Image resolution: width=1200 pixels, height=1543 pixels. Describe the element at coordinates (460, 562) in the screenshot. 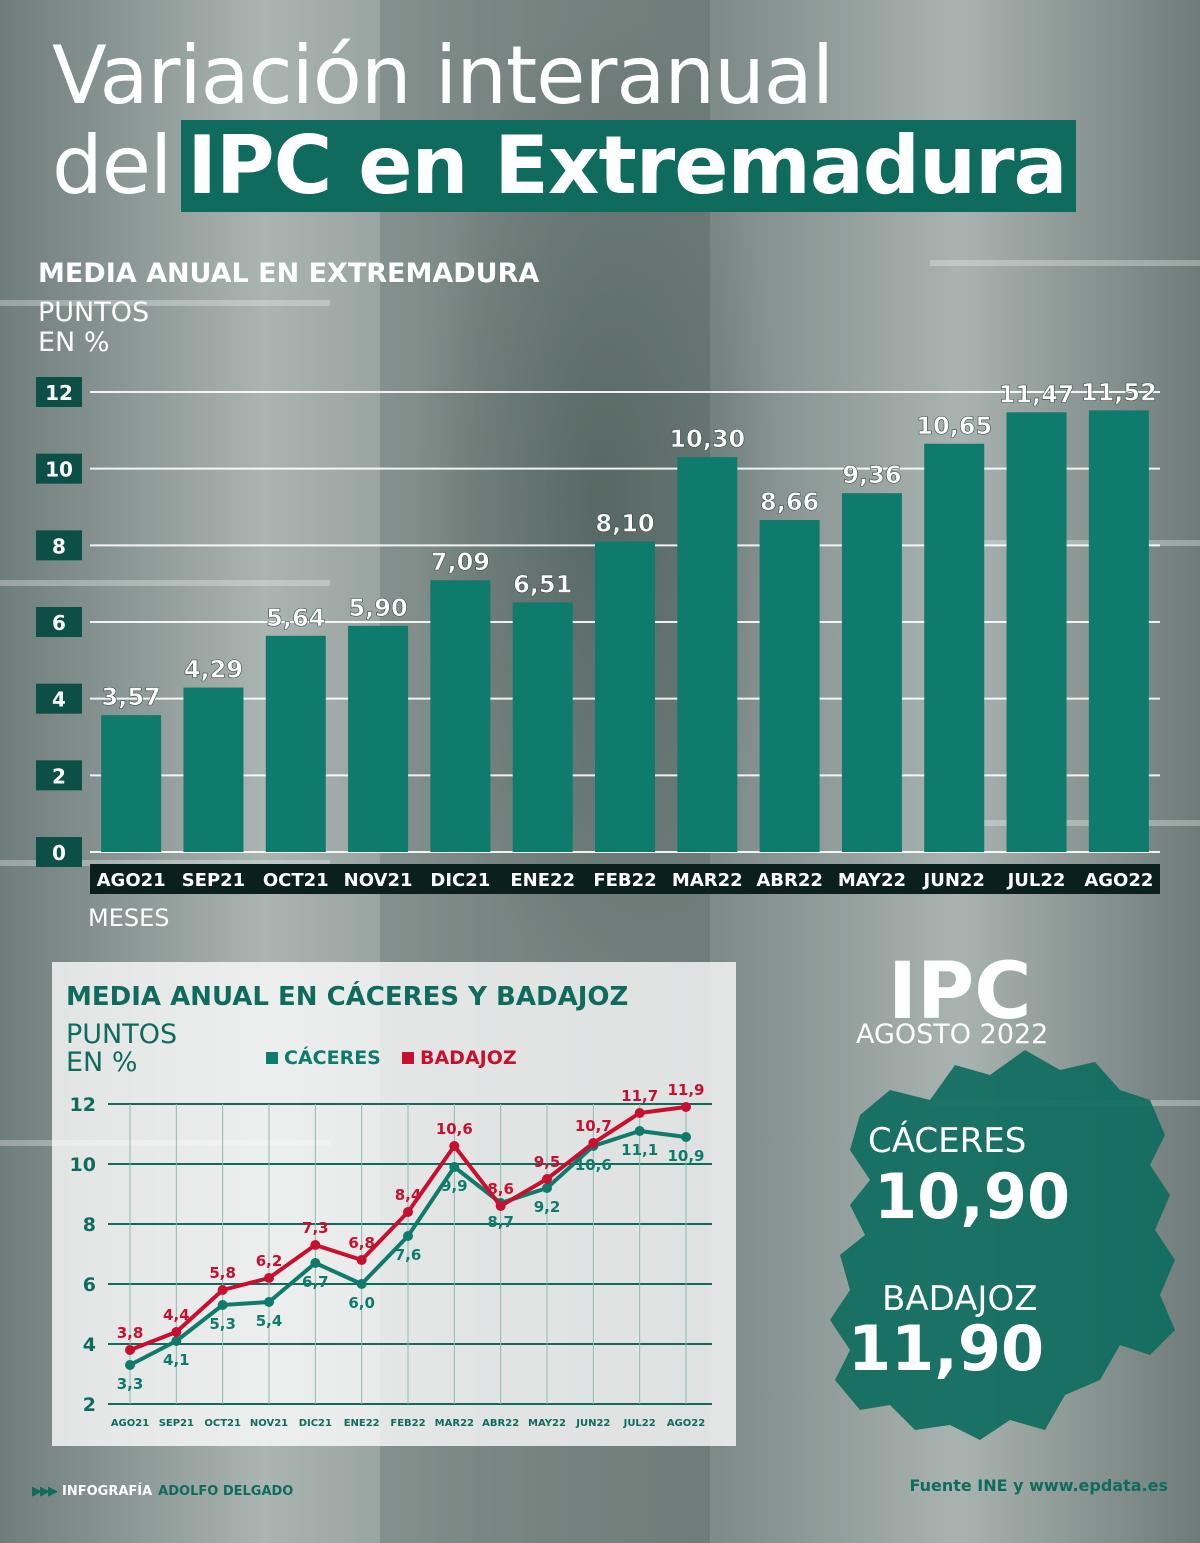

I see `bar-value-label: 7,09` at that location.